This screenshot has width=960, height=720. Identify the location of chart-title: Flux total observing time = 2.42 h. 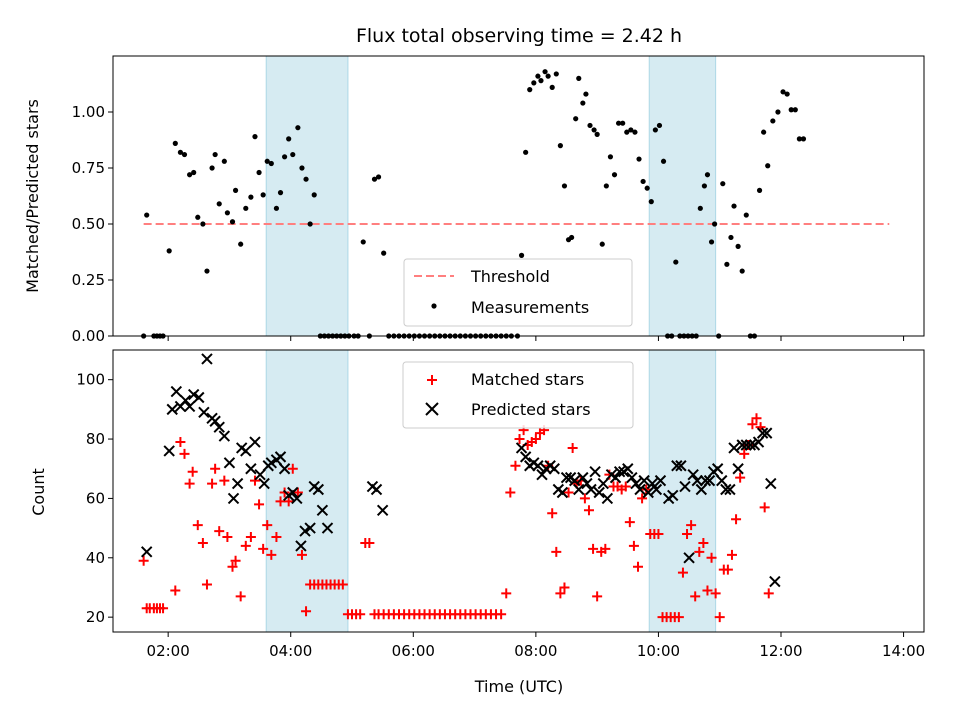
(519, 36).